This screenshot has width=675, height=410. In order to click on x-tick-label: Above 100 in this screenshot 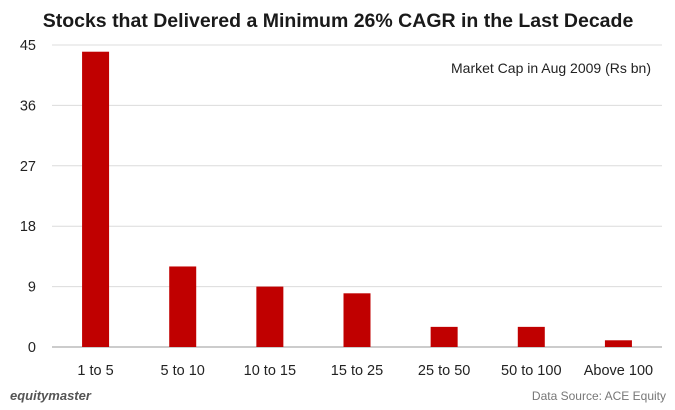, I will do `click(618, 371)`.